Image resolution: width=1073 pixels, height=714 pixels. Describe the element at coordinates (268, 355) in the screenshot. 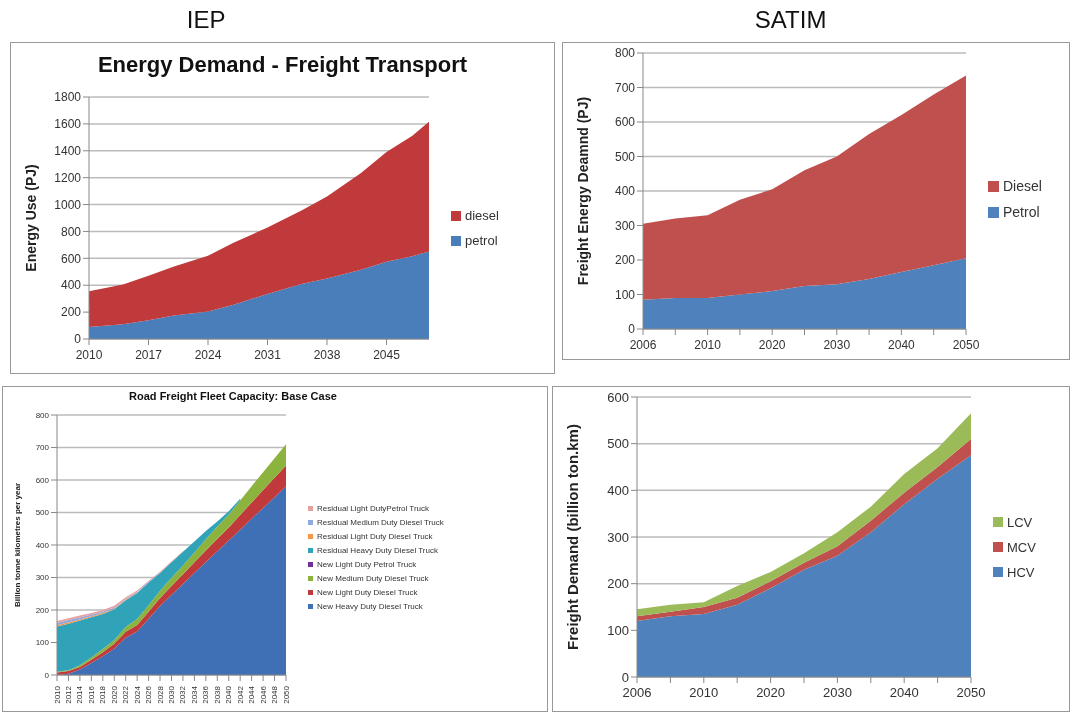

I see `x-tick-label: 2031` at that location.